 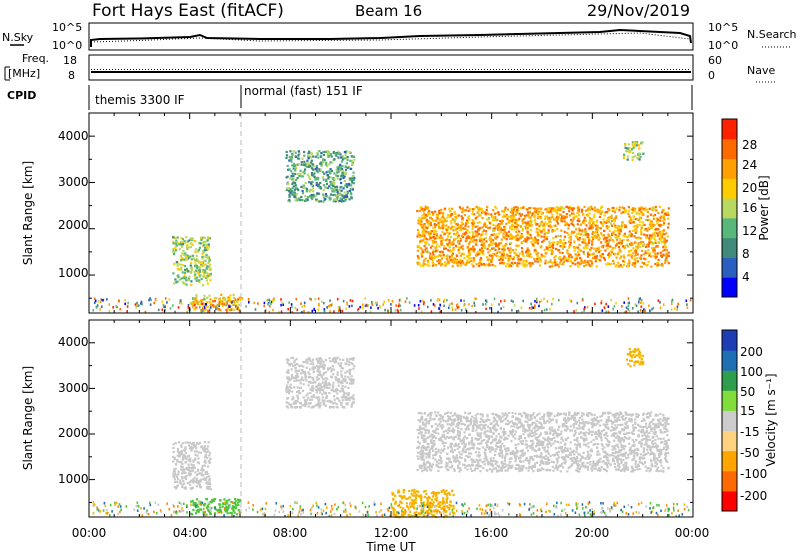 What do you see at coordinates (729, 287) in the screenshot?
I see `colorbar-swatch` at bounding box center [729, 287].